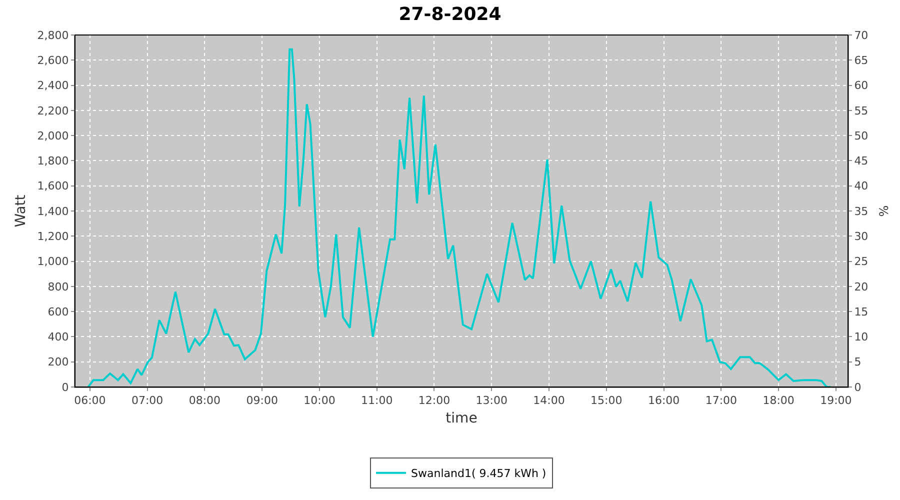  Describe the element at coordinates (861, 60) in the screenshot. I see `y2-tick-label: 65` at that location.